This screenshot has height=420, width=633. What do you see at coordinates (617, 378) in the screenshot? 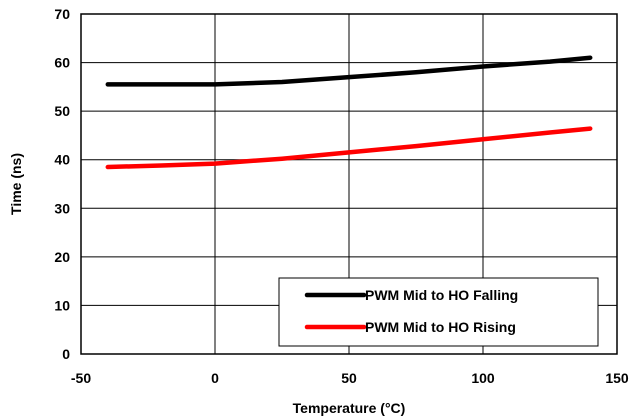
I see `x-tick-label: 150` at bounding box center [617, 378].